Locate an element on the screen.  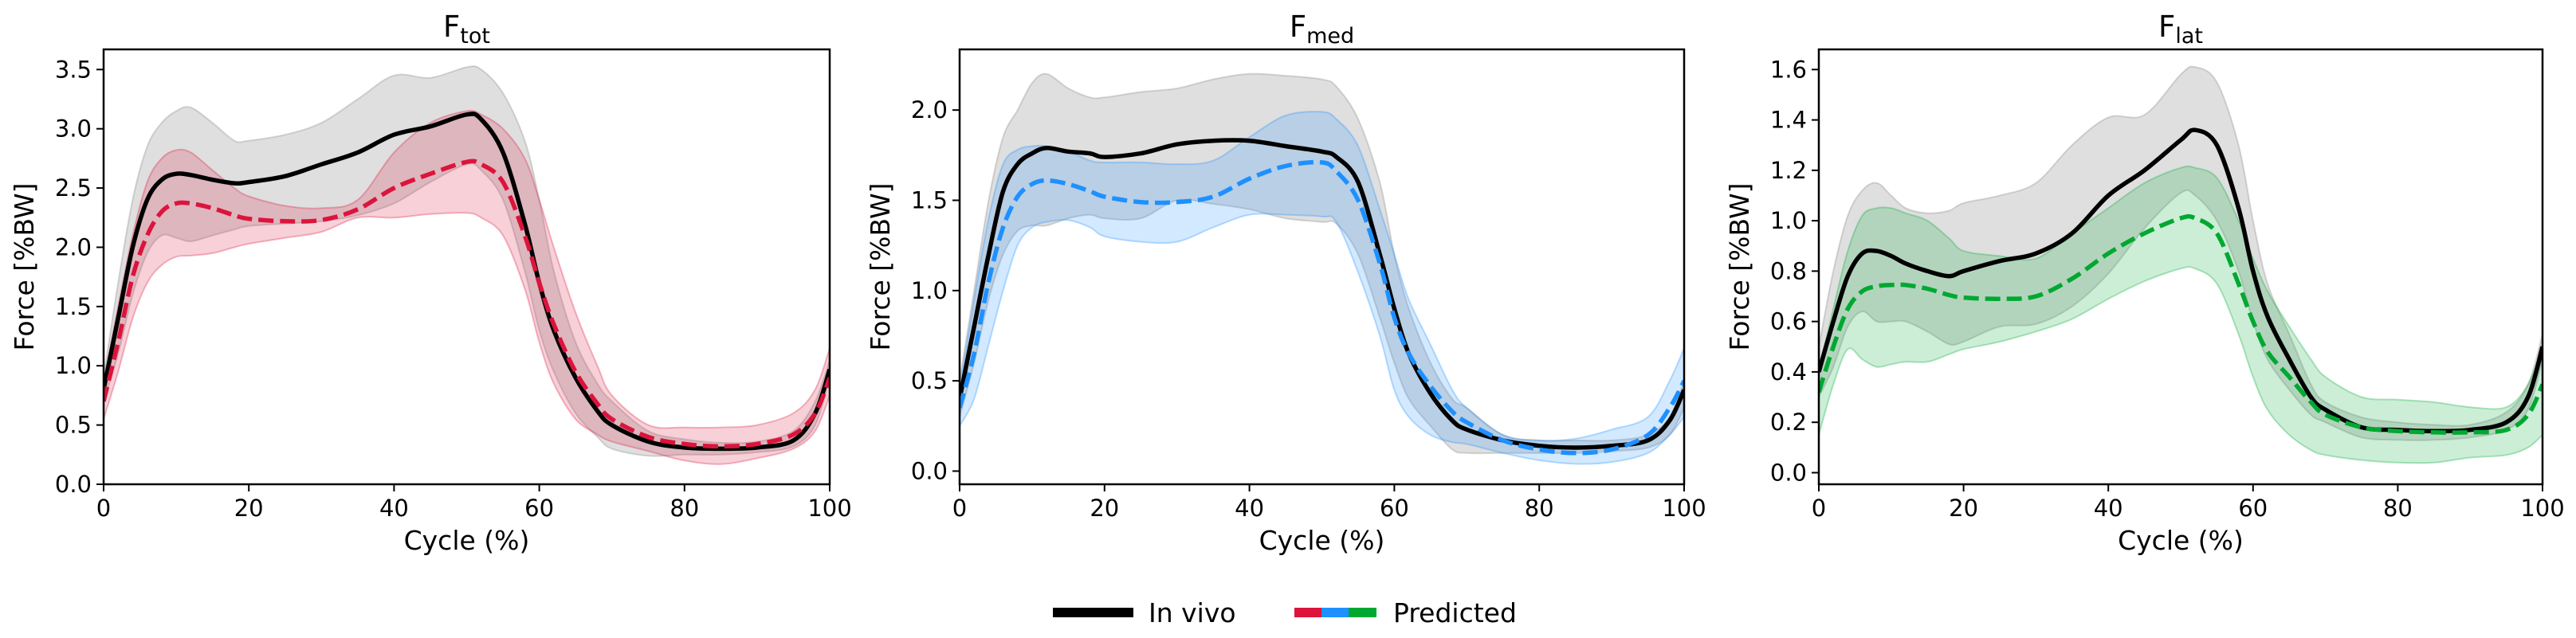
panel-title: Fmed is located at coordinates (1322, 29).